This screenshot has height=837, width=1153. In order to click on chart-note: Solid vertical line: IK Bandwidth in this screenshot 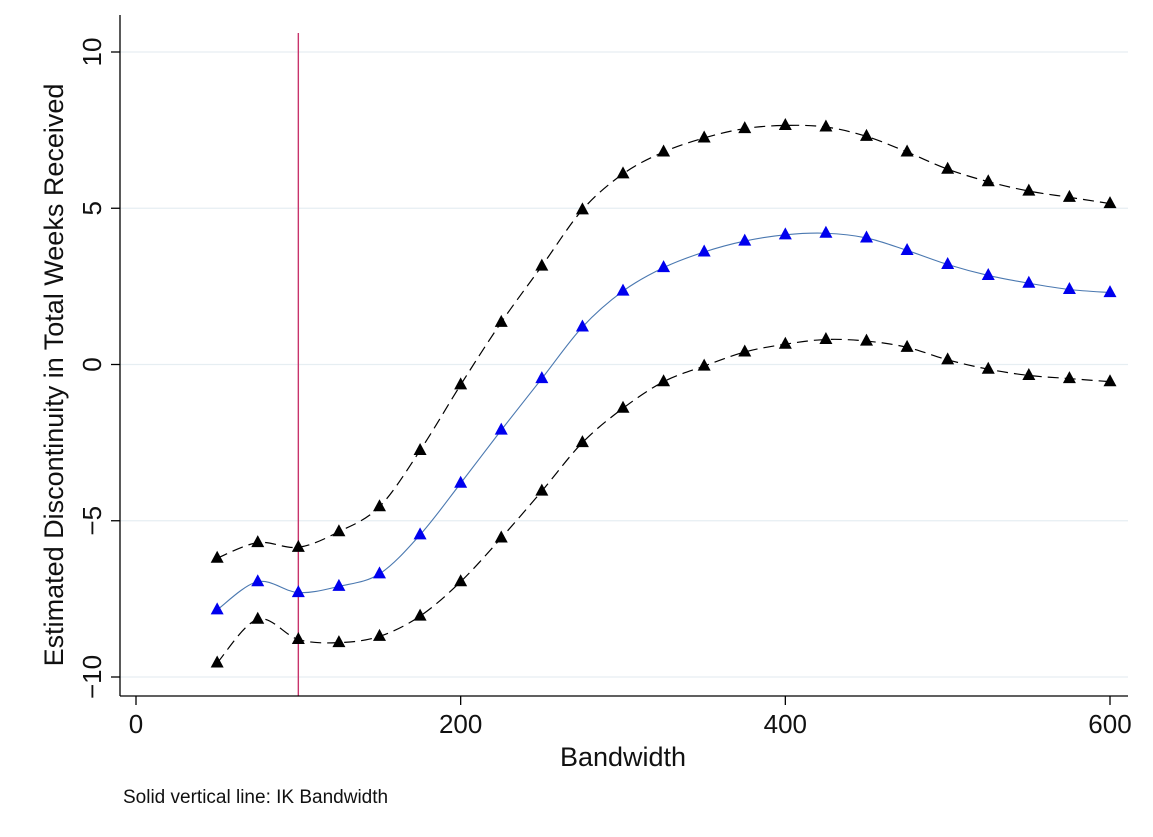, I will do `click(255, 797)`.